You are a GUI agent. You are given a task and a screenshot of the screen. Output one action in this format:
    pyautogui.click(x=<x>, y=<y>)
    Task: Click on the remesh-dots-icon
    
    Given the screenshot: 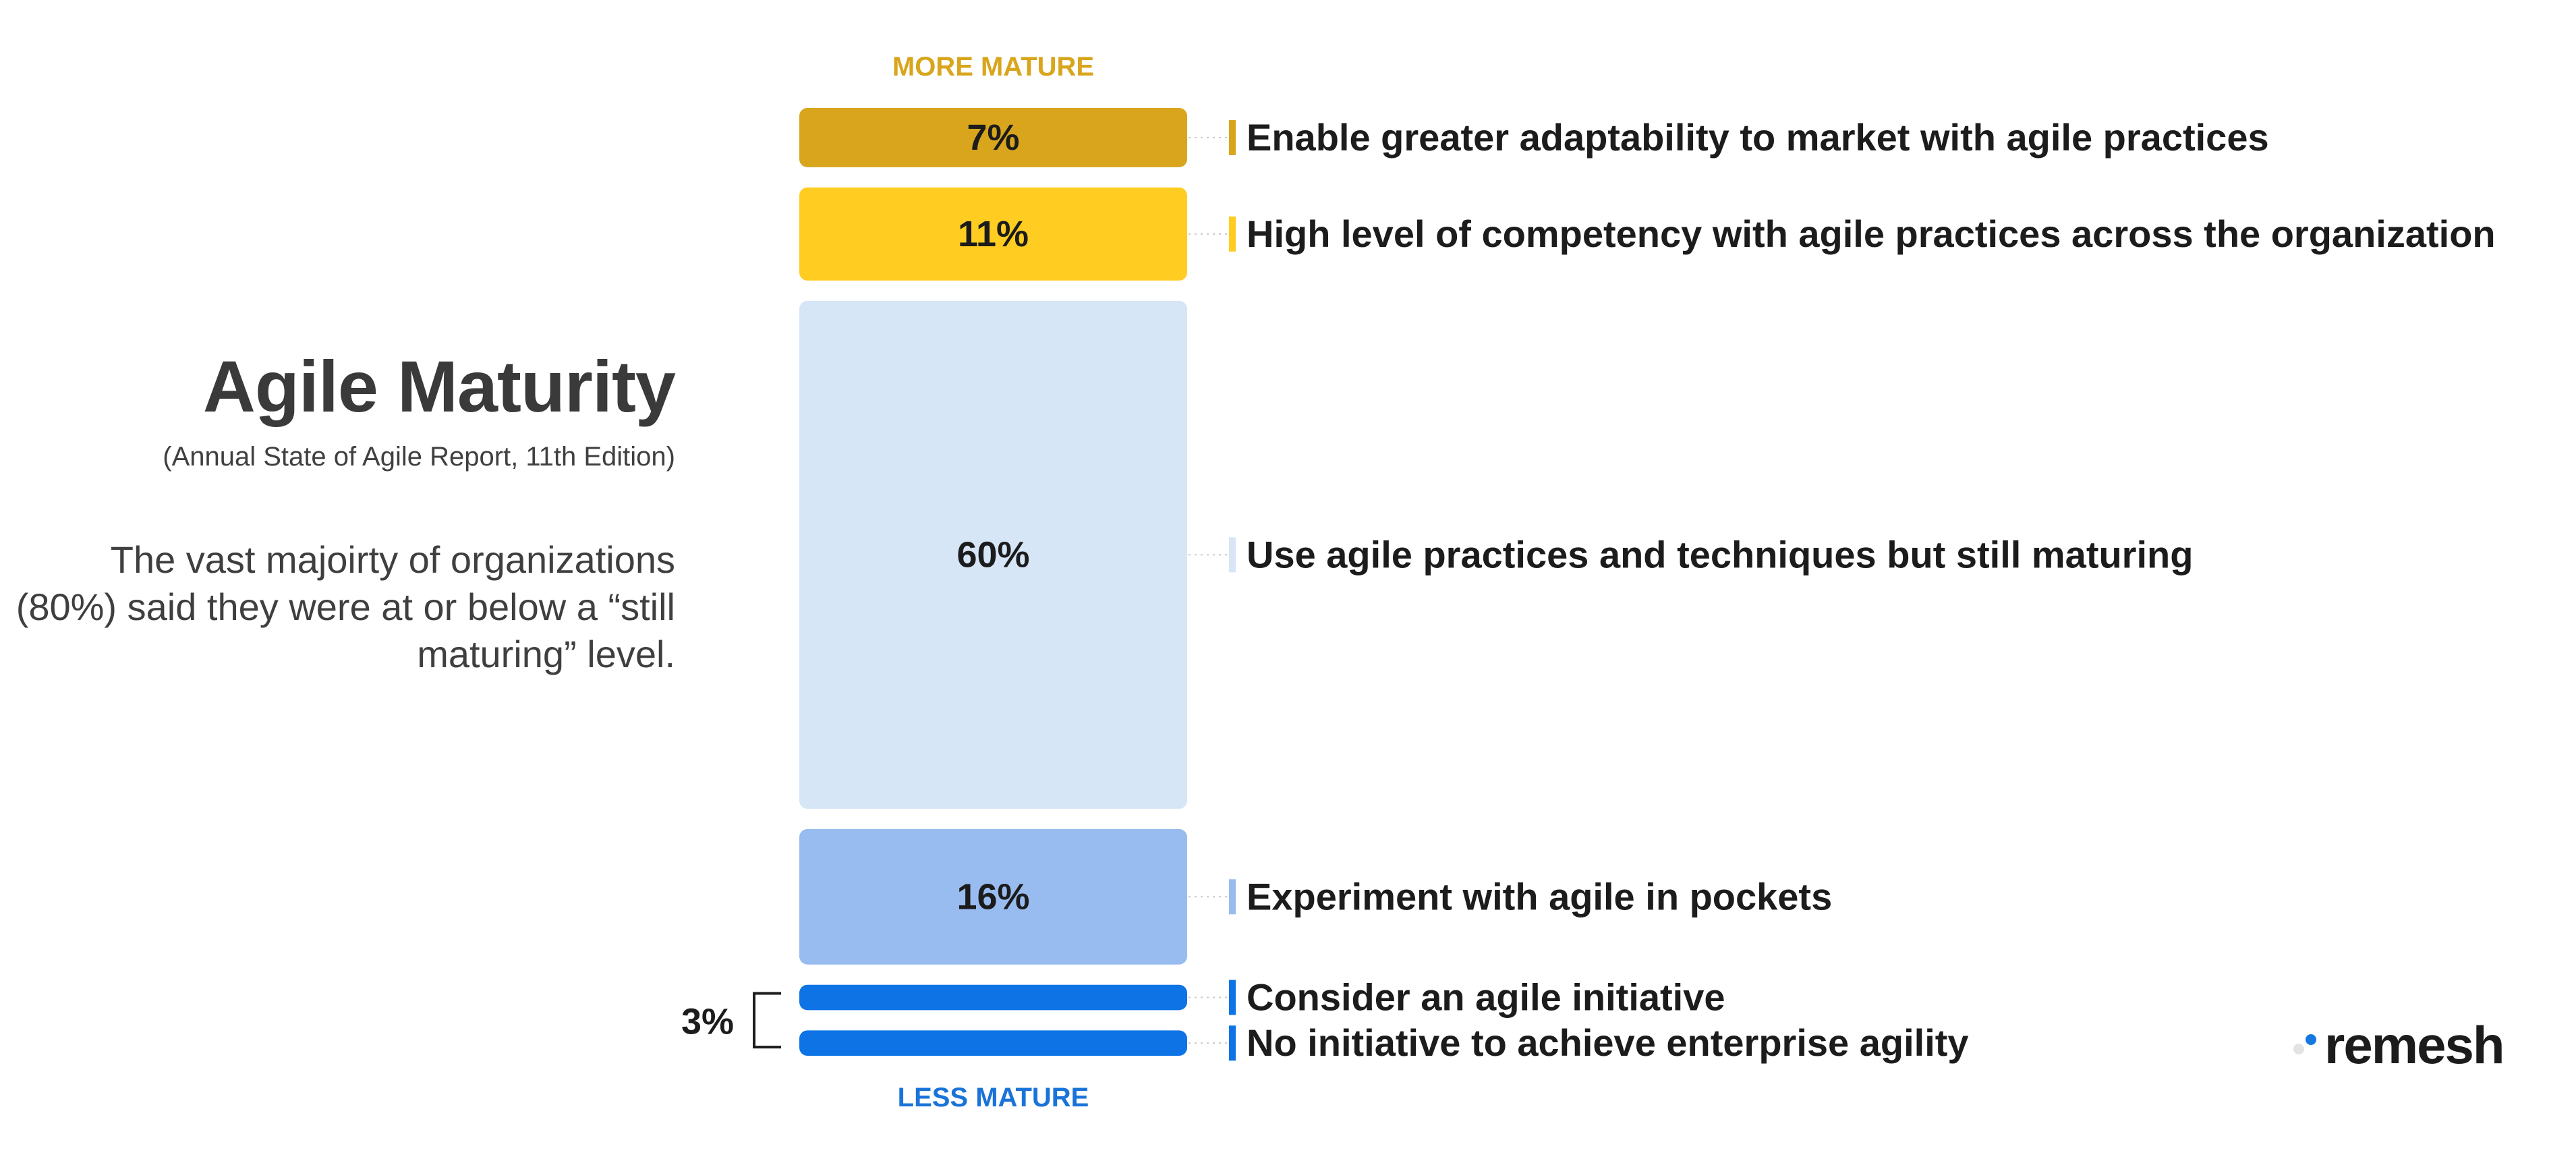 What is the action you would take?
    pyautogui.click(x=2308, y=1044)
    